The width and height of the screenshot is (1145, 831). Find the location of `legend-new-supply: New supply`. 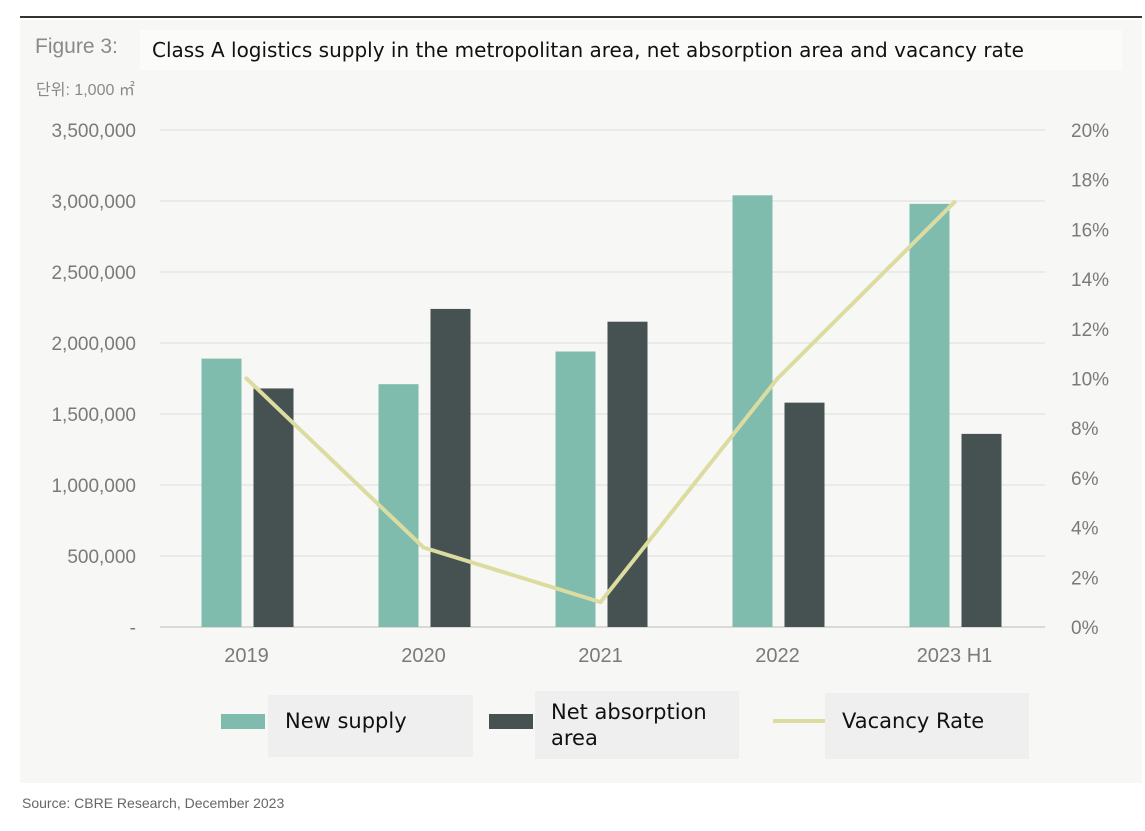

legend-new-supply: New supply is located at coordinates (370, 726).